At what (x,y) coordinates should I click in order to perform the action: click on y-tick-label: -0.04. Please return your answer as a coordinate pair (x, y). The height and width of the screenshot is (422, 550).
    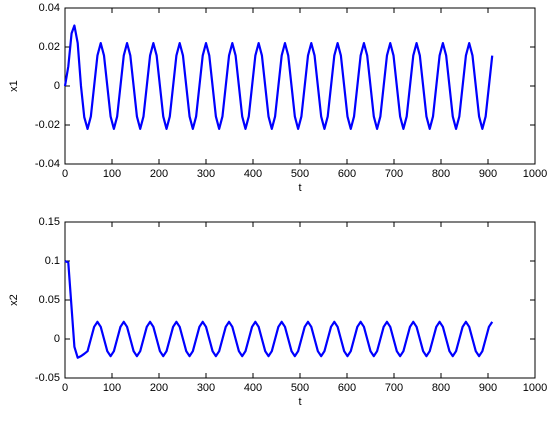
    Looking at the image, I should click on (47, 164).